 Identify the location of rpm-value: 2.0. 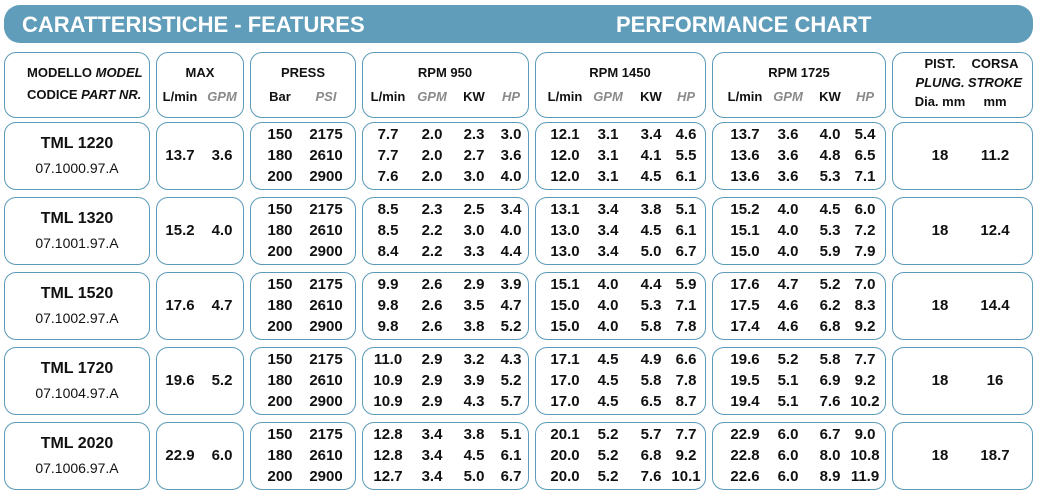
(432, 176).